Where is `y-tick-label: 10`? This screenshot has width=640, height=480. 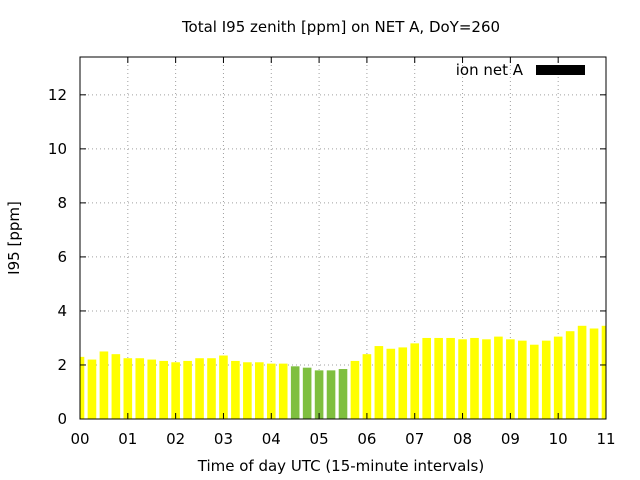 y-tick-label: 10 is located at coordinates (57, 149).